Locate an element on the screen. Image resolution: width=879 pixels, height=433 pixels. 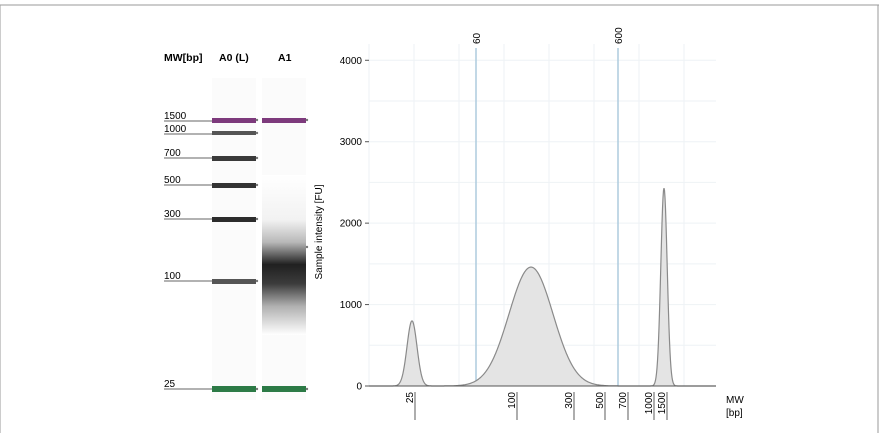
y-axis-ticks: 0 1000 2000 3000 4000 is located at coordinates (354, 224).